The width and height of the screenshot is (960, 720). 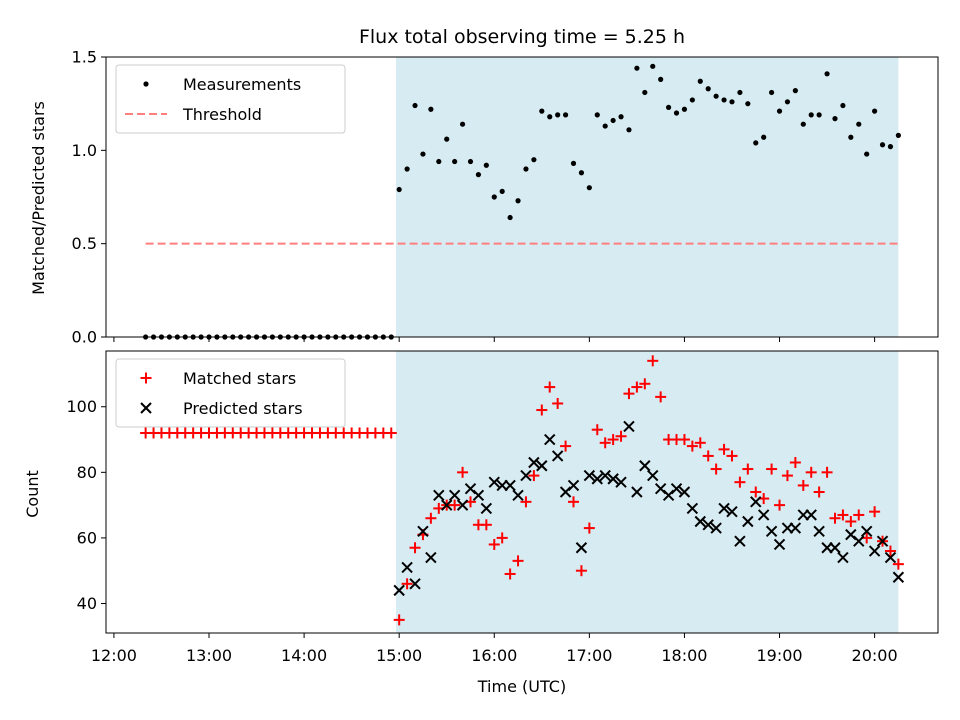 I want to click on x-tick-label: 16:00, so click(x=494, y=655).